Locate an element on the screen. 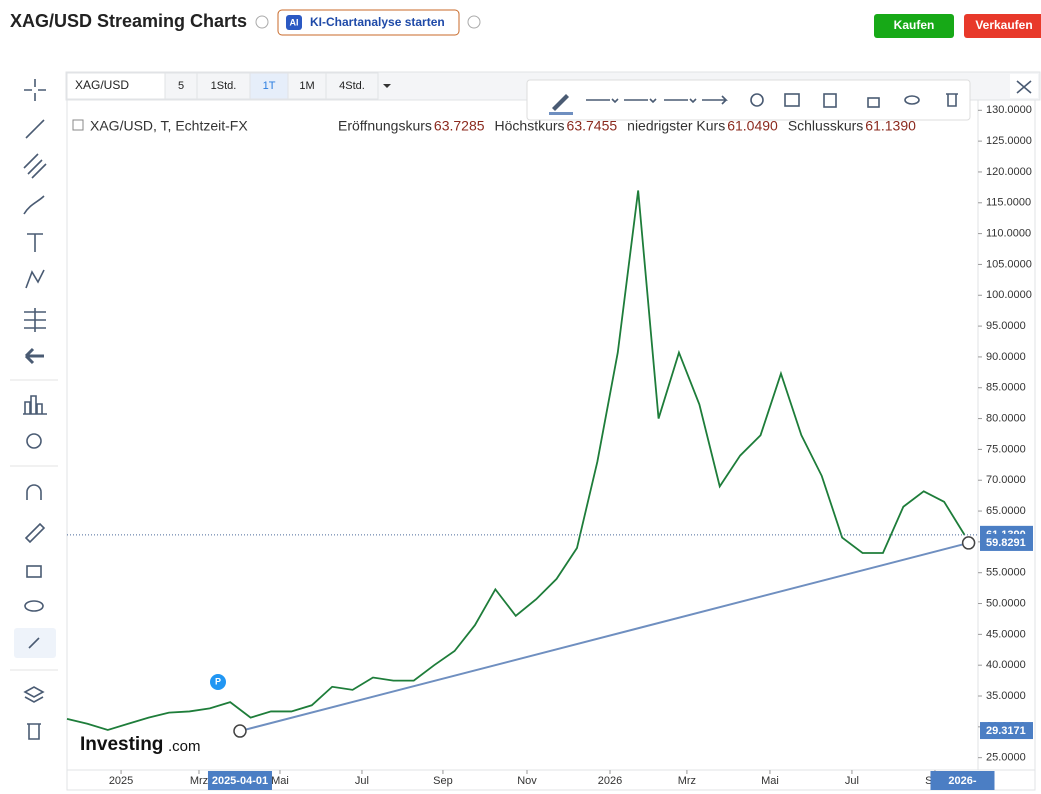 The width and height of the screenshot is (1041, 794). measure-tool is located at coordinates (35, 320).